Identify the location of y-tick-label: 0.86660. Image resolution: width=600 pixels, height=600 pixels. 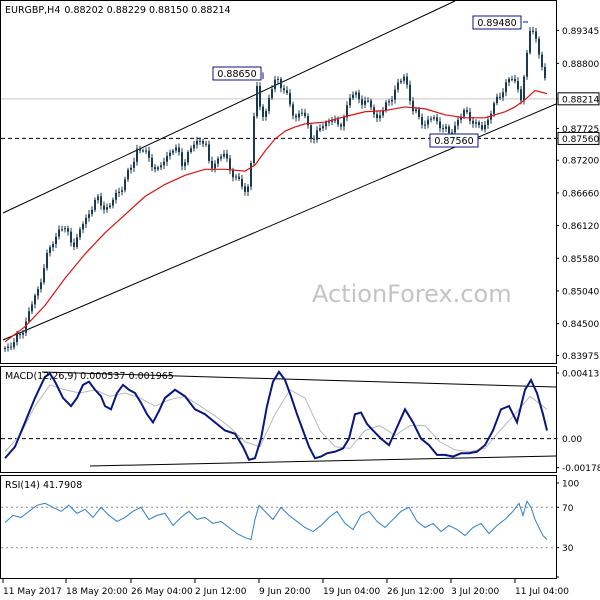
(580, 194).